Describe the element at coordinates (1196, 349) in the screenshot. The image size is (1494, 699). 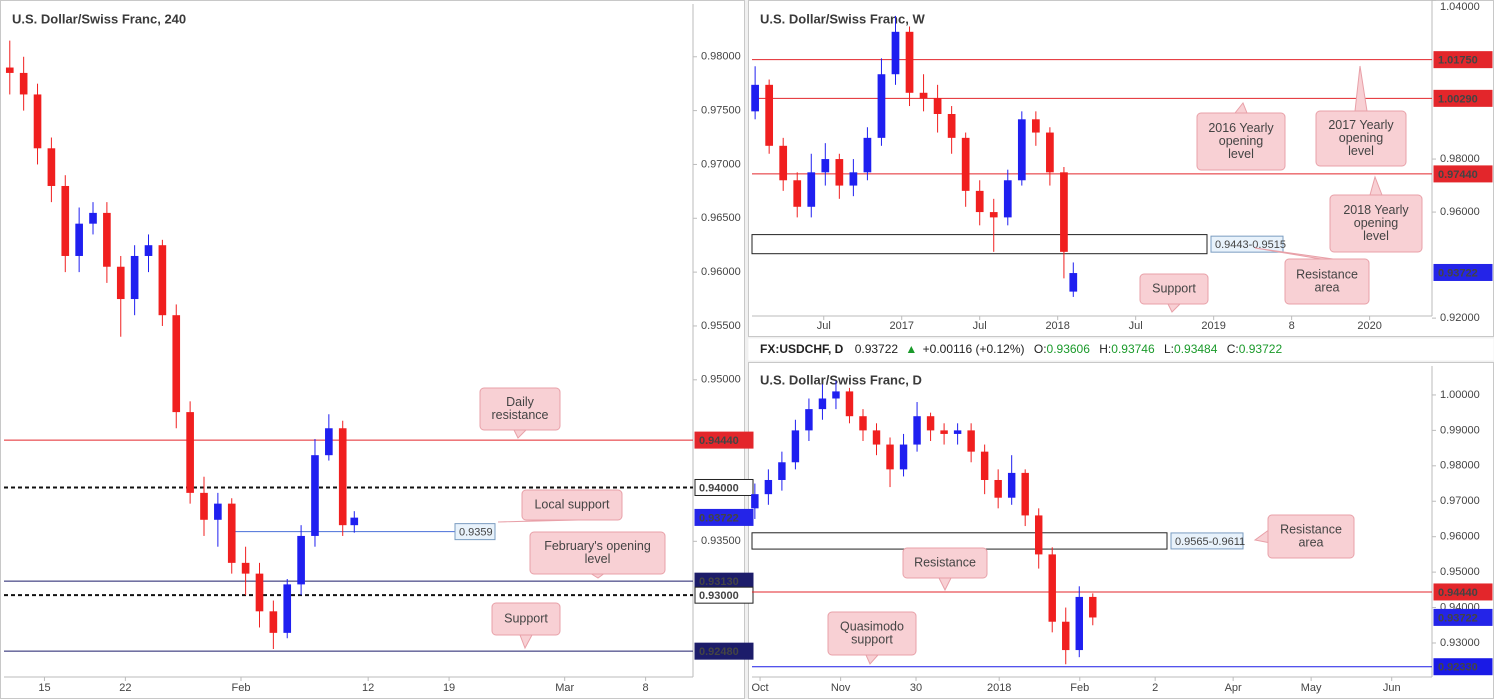
I see `low: 0.93484` at that location.